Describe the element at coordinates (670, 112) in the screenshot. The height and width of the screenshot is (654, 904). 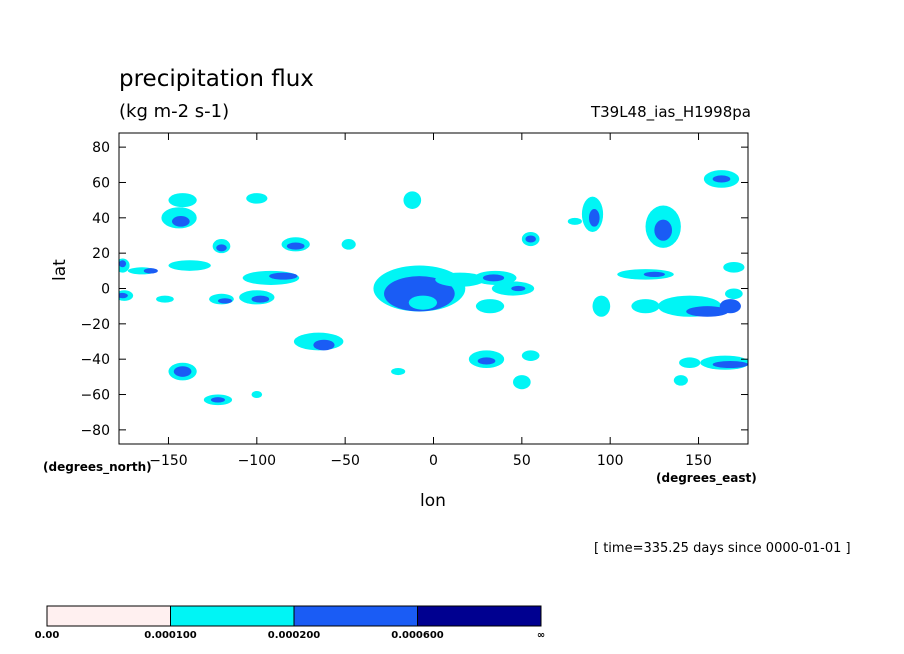
I see `experiment-label: T39L48_ias_H1998pa` at that location.